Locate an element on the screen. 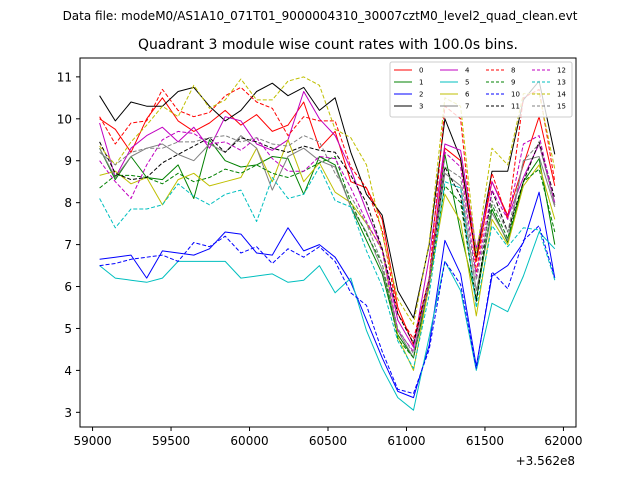  x-tick-label: 60500 is located at coordinates (328, 441).